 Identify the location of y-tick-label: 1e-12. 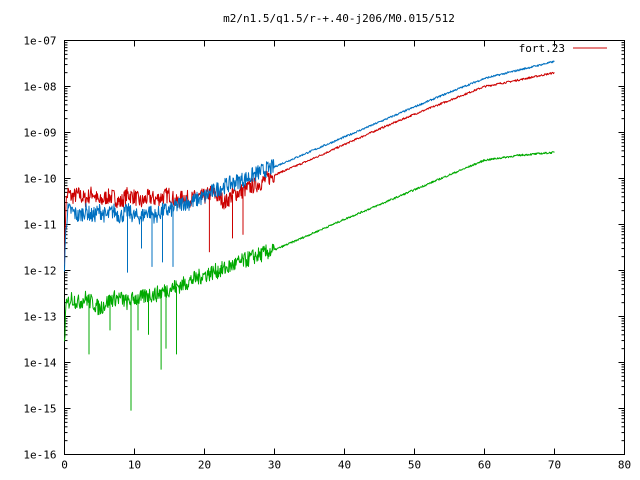
(39, 271).